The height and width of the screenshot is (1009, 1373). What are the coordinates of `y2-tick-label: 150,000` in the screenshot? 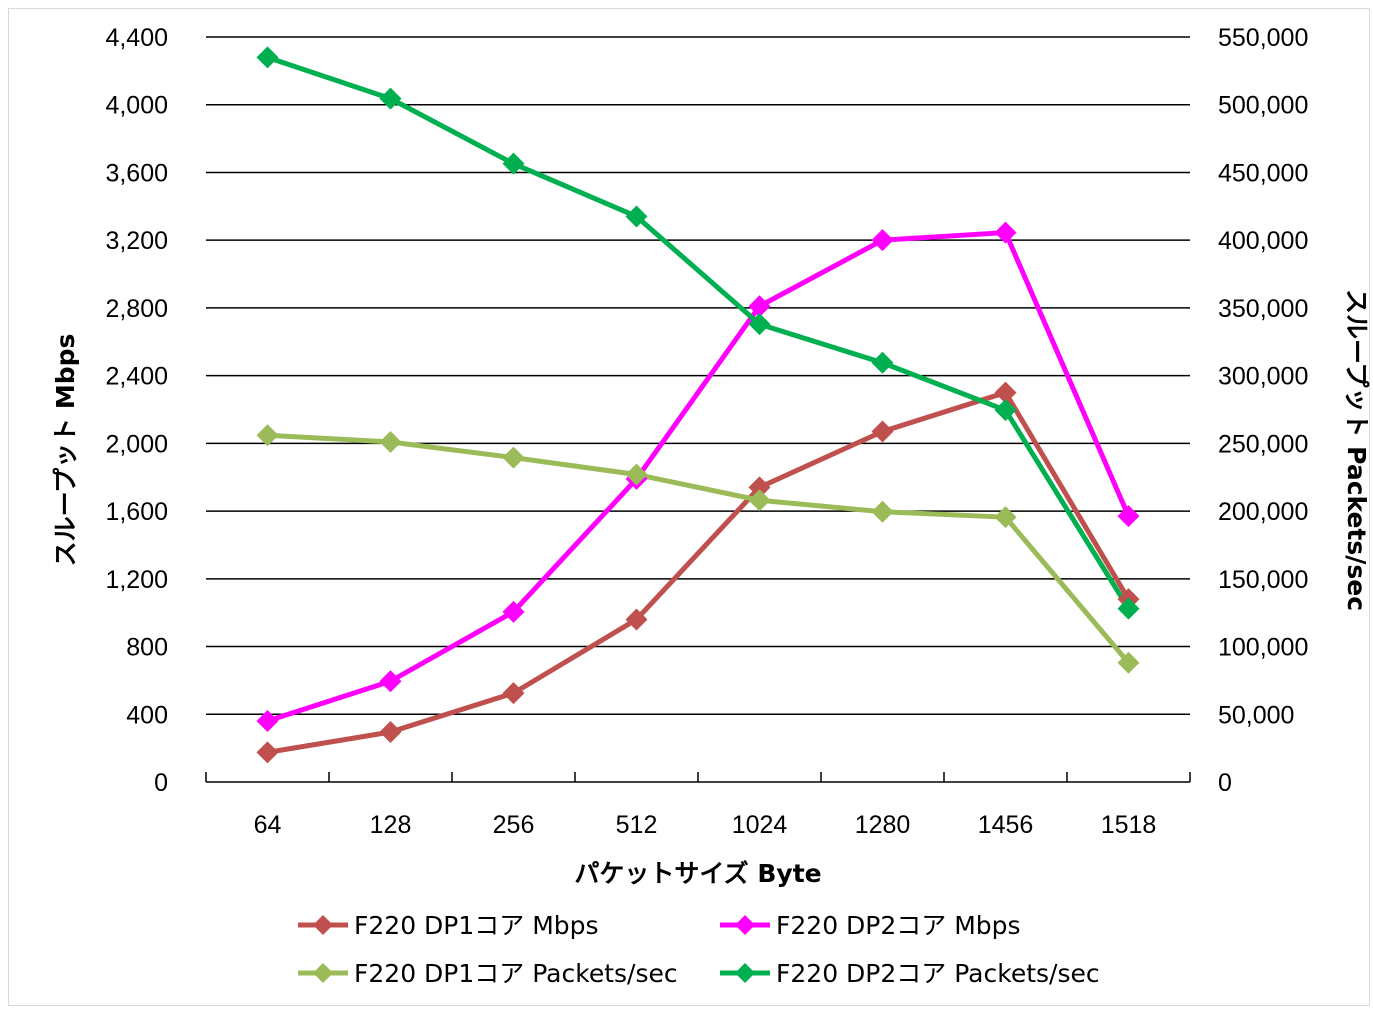 It's located at (1263, 580).